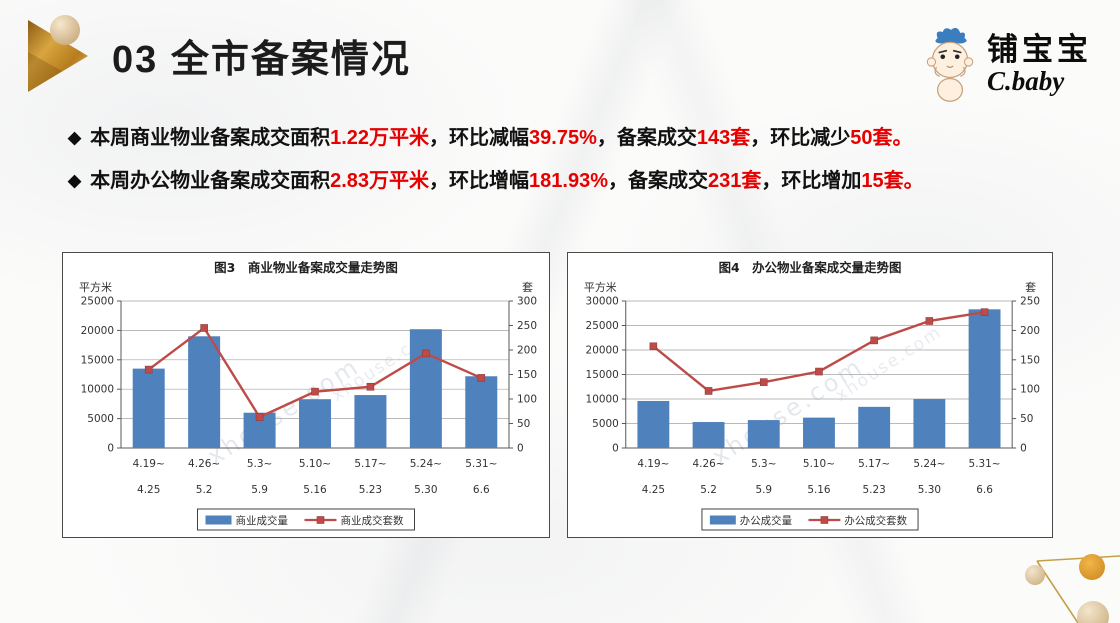  Describe the element at coordinates (527, 302) in the screenshot. I see `right-axis-tick-label: 300` at that location.